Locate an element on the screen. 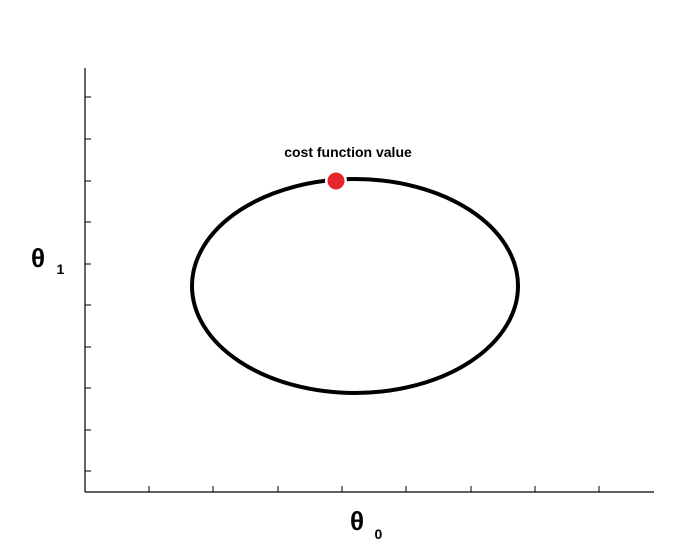  x-axis-subscript: 0 is located at coordinates (379, 534).